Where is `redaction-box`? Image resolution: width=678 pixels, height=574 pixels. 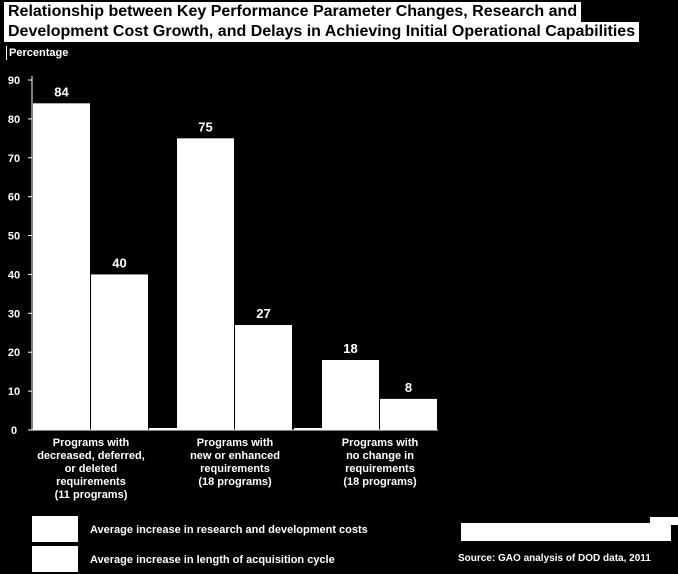 redaction-box is located at coordinates (566, 532).